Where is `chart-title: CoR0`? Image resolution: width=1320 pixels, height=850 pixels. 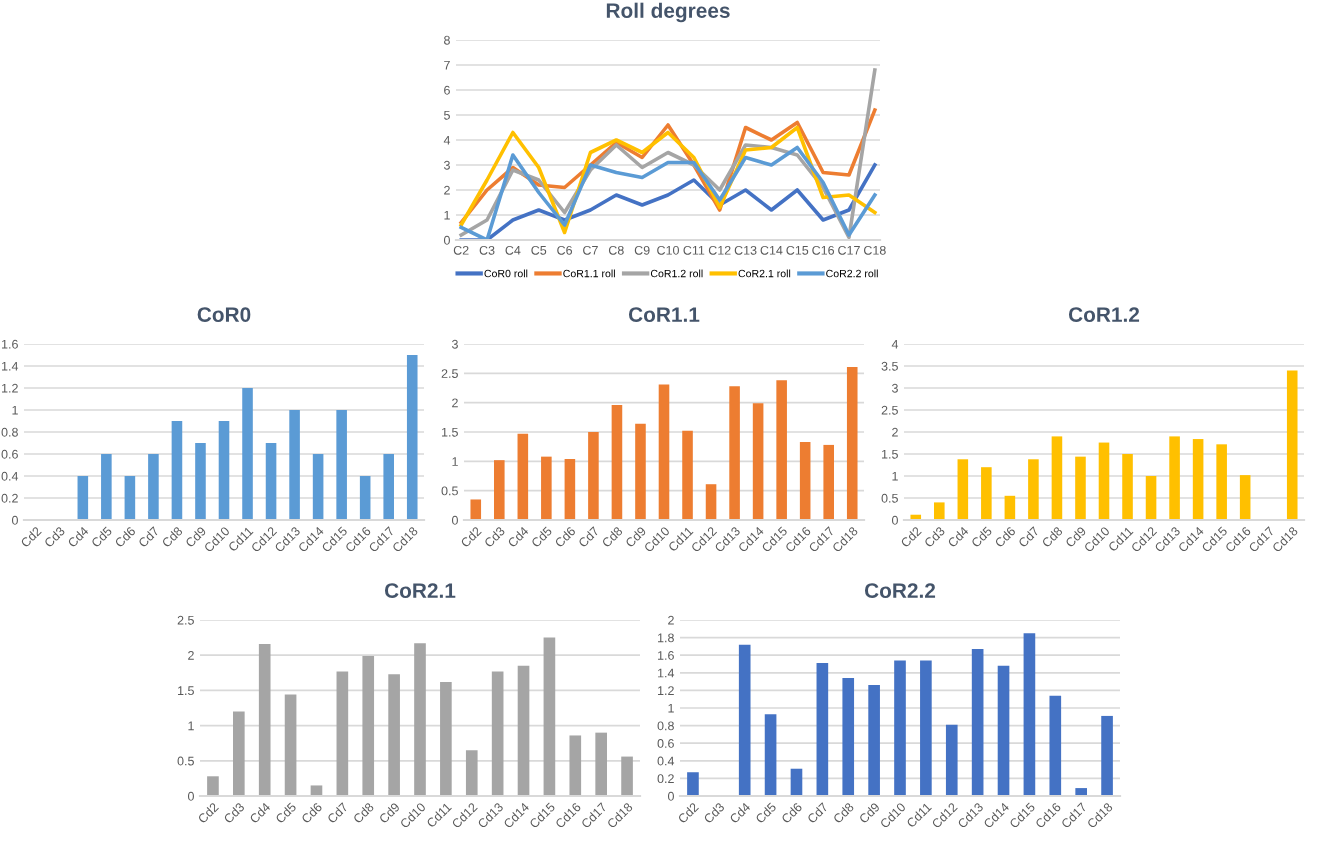 chart-title: CoR0 is located at coordinates (224, 314).